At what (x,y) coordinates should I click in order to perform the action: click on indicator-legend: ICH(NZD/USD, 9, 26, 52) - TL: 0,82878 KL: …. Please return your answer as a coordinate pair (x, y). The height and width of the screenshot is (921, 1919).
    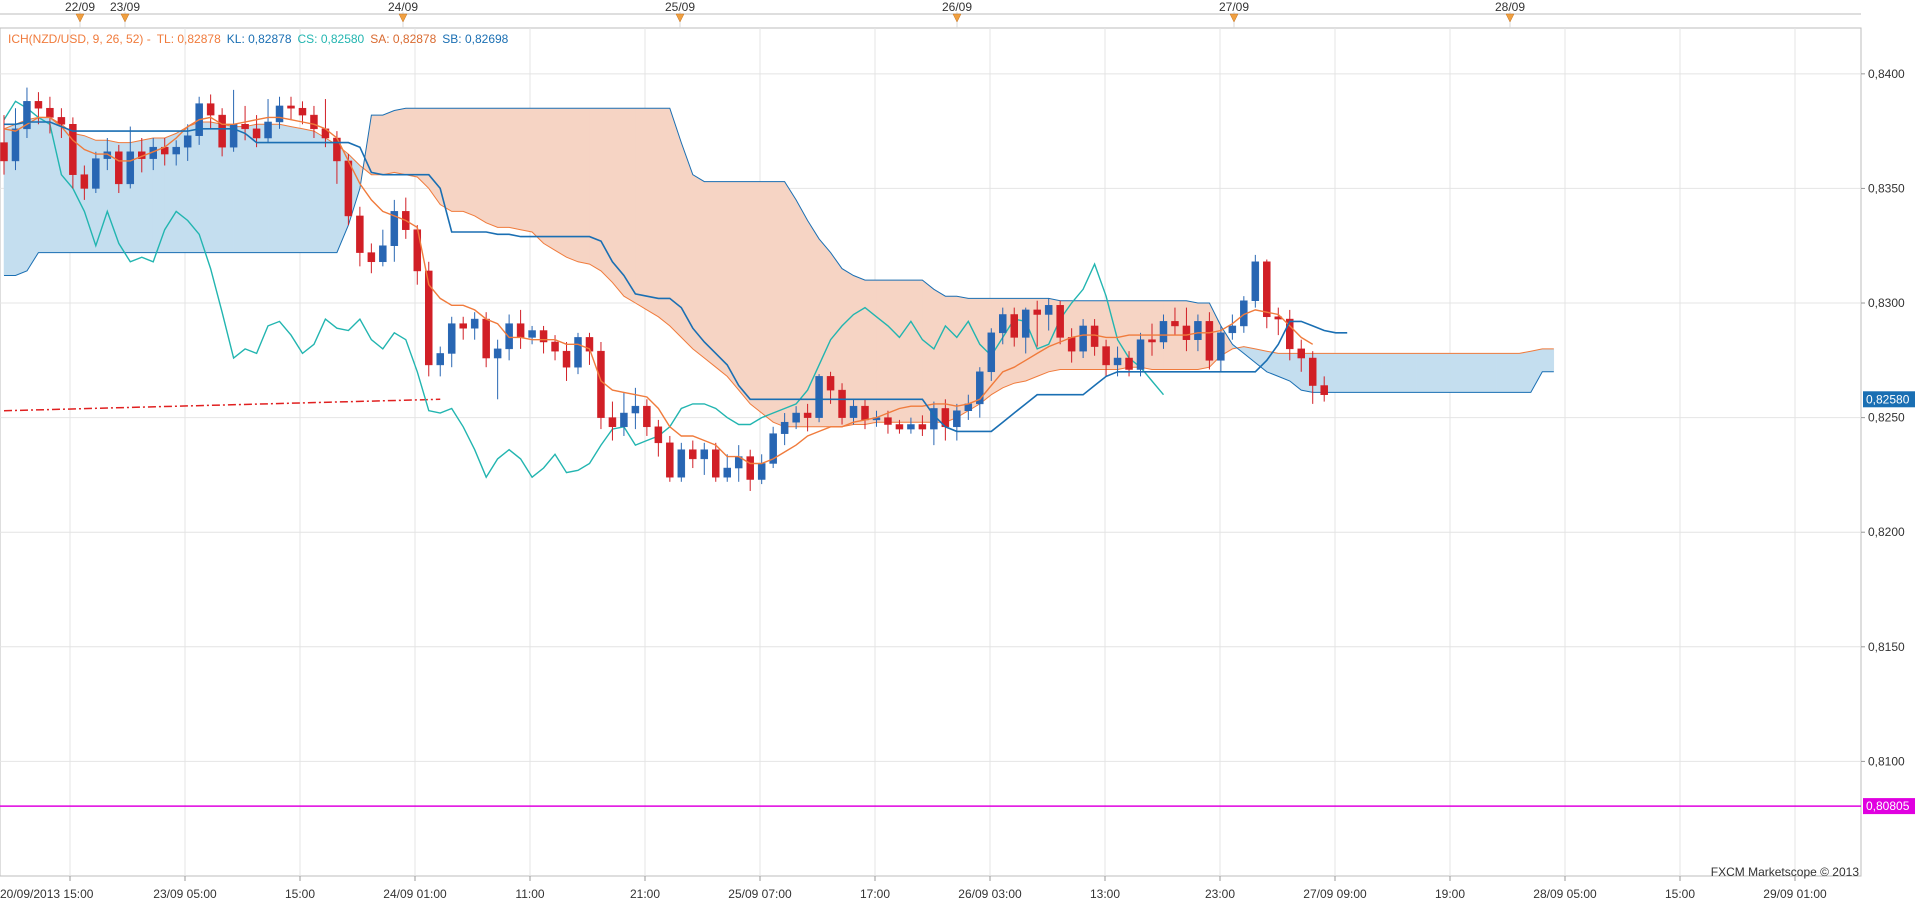
    Looking at the image, I should click on (261, 39).